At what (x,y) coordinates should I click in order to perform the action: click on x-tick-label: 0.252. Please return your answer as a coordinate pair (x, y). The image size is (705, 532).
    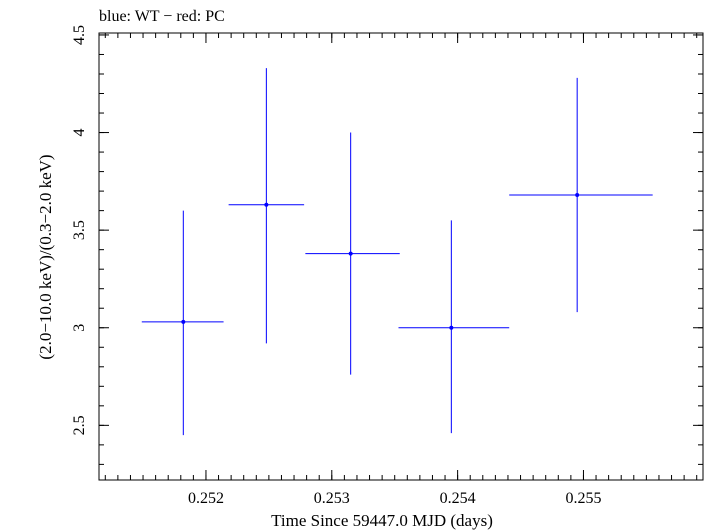
    Looking at the image, I should click on (206, 498).